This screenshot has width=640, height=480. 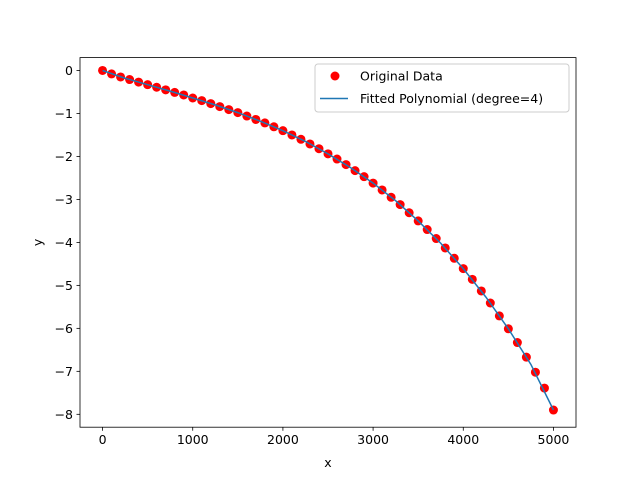 What do you see at coordinates (554, 439) in the screenshot?
I see `x-tick-label: 5000` at bounding box center [554, 439].